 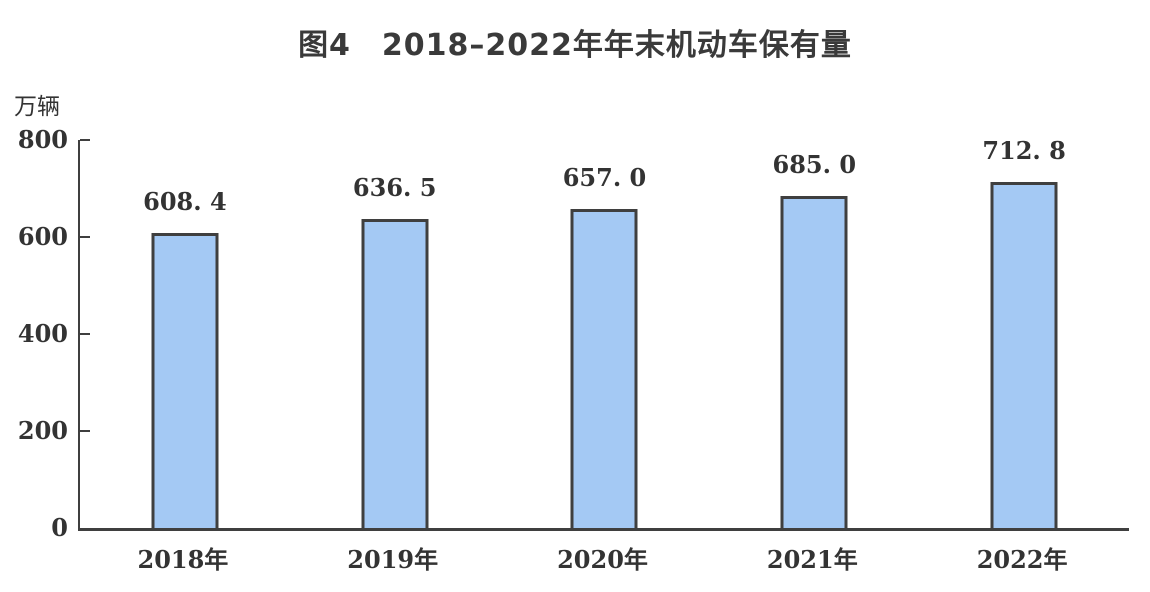 What do you see at coordinates (37, 107) in the screenshot?
I see `y-axis-unit-label: 万辆` at bounding box center [37, 107].